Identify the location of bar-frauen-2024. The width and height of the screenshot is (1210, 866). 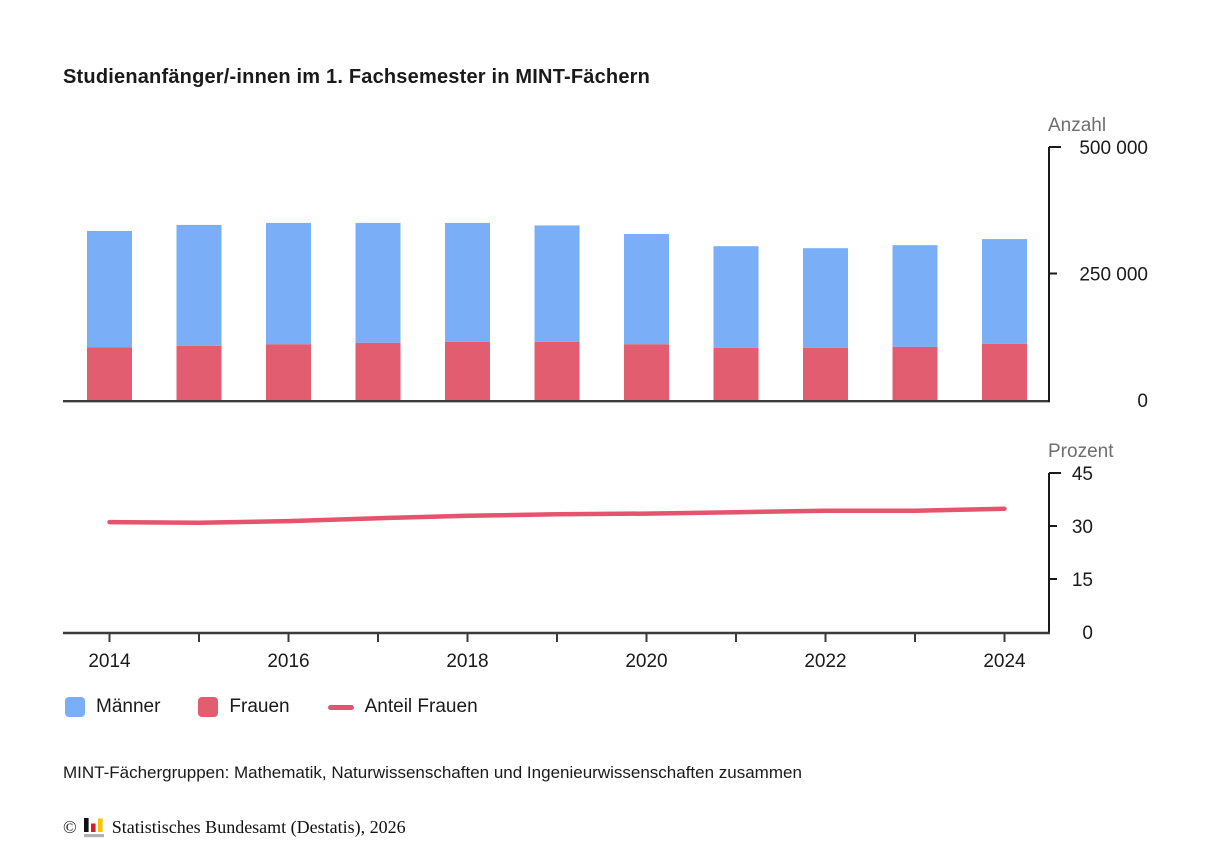
(1004, 371).